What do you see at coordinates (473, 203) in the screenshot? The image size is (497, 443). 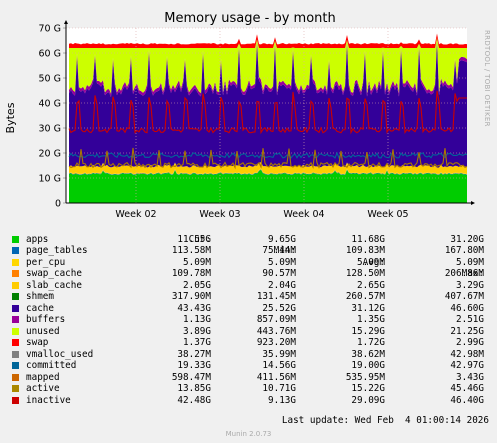 I see `x-axis-arrow` at bounding box center [473, 203].